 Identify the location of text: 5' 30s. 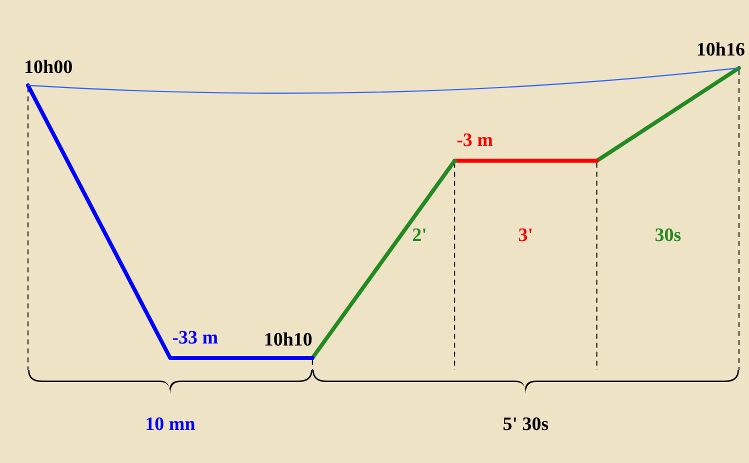
(525, 424).